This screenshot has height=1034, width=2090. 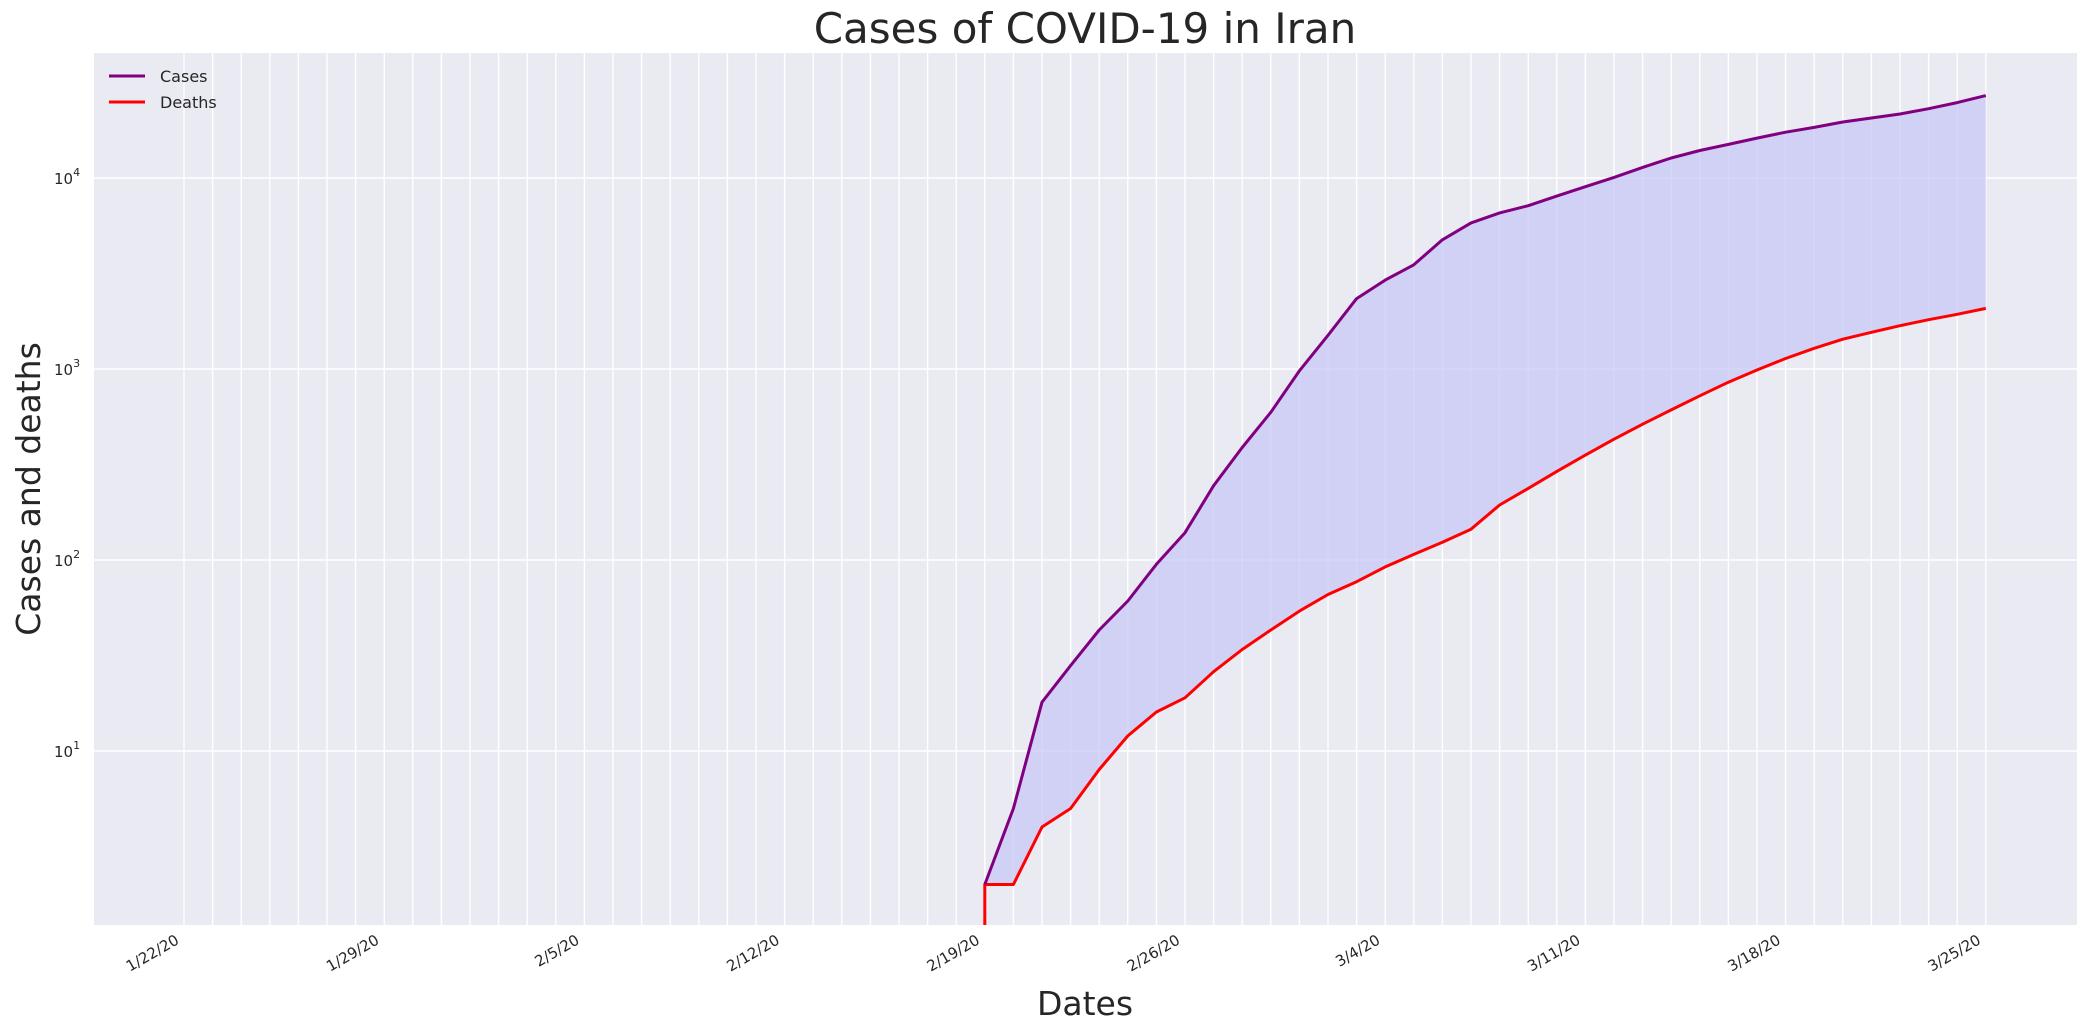 I want to click on legend: Cases Deaths, so click(x=163, y=89).